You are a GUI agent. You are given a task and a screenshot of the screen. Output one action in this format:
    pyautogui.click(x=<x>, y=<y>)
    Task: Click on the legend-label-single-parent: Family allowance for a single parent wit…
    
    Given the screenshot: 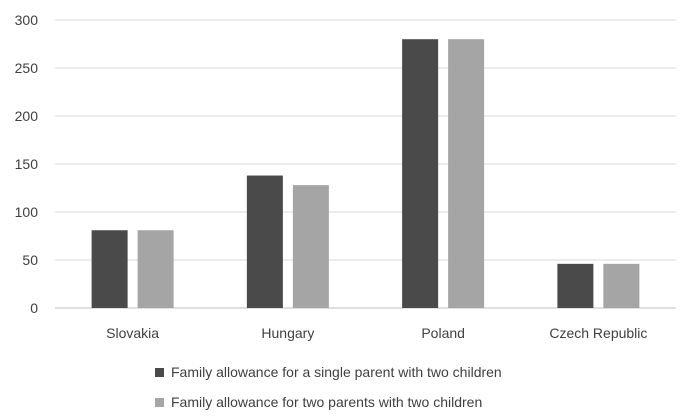 What is the action you would take?
    pyautogui.click(x=336, y=372)
    